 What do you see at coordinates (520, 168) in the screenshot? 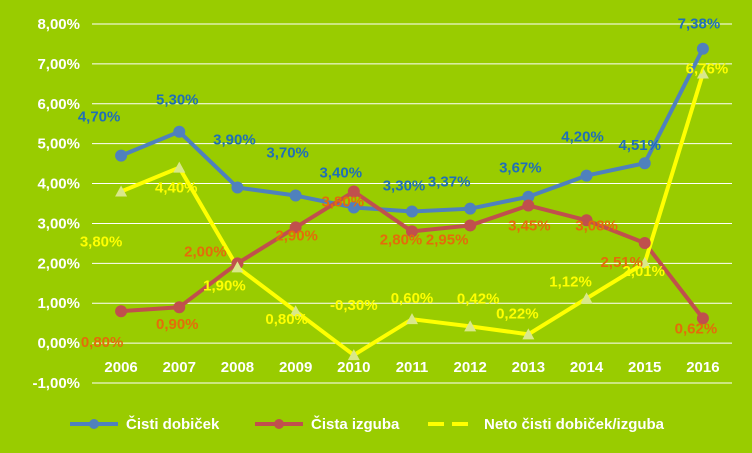
I see `data-label: 3,67%` at bounding box center [520, 168].